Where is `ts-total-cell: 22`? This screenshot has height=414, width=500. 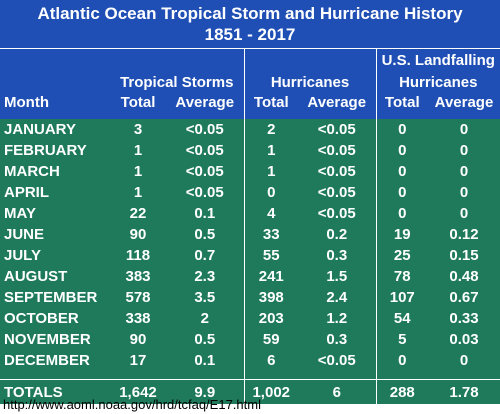
ts-total-cell: 22 is located at coordinates (138, 213).